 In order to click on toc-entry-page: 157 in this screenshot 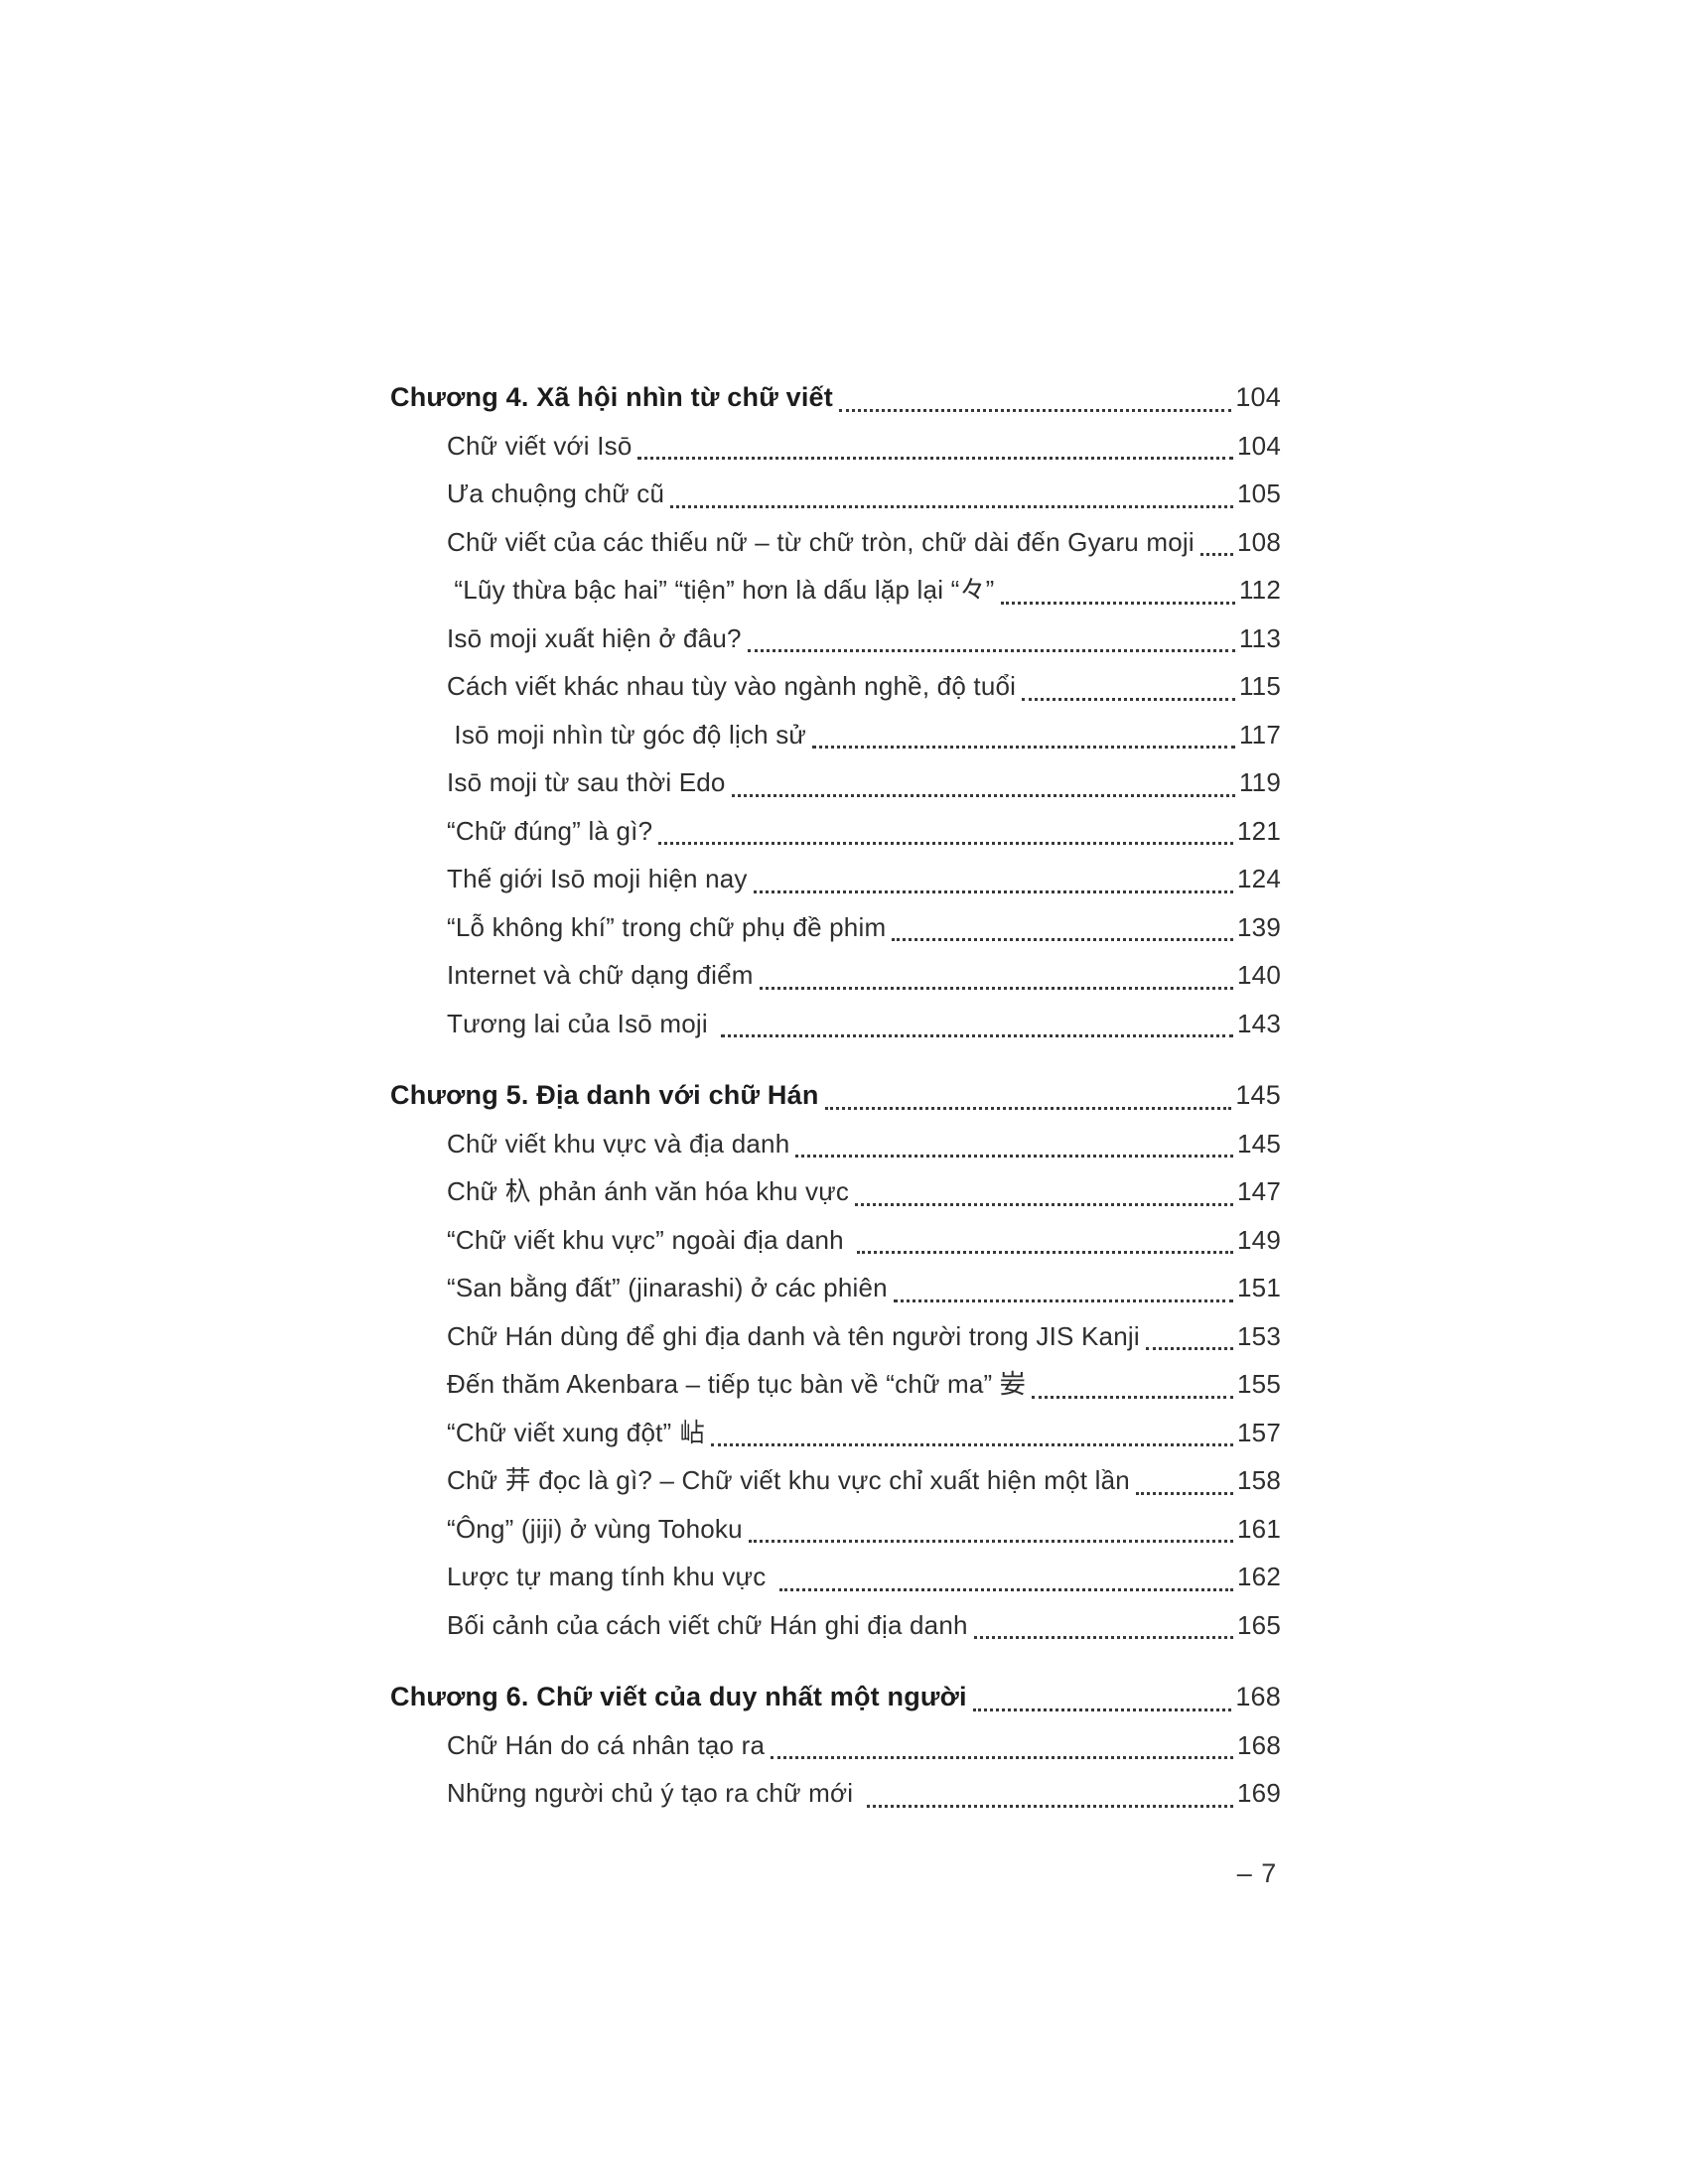, I will do `click(1259, 1432)`.